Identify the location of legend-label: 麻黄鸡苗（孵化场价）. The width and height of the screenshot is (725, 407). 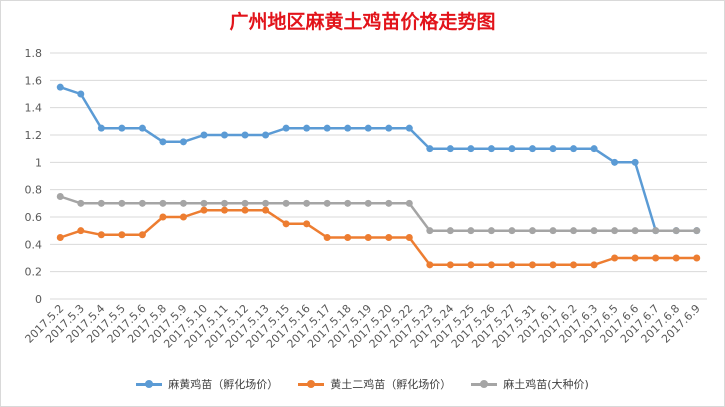
(223, 384).